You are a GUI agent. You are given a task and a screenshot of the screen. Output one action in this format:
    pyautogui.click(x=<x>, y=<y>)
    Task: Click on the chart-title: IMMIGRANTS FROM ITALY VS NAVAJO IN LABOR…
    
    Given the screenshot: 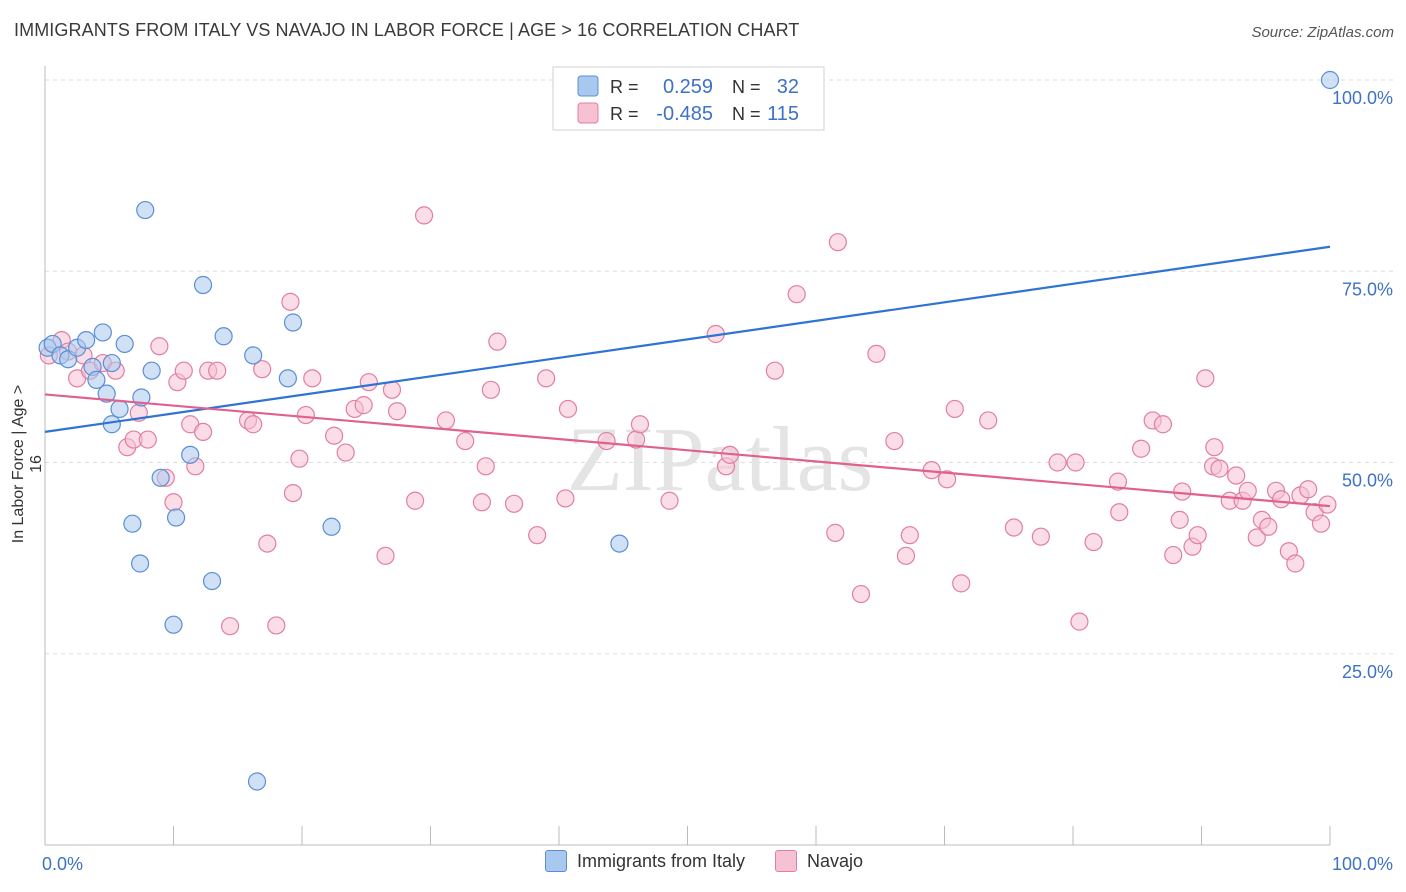 What is the action you would take?
    pyautogui.click(x=407, y=30)
    